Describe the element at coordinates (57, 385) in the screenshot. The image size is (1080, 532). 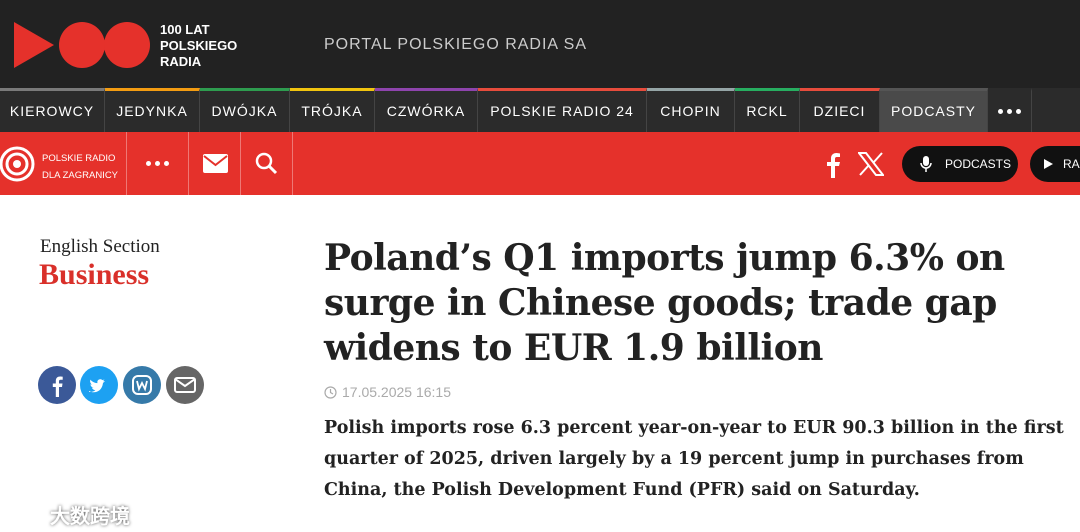
I see `share-facebook` at that location.